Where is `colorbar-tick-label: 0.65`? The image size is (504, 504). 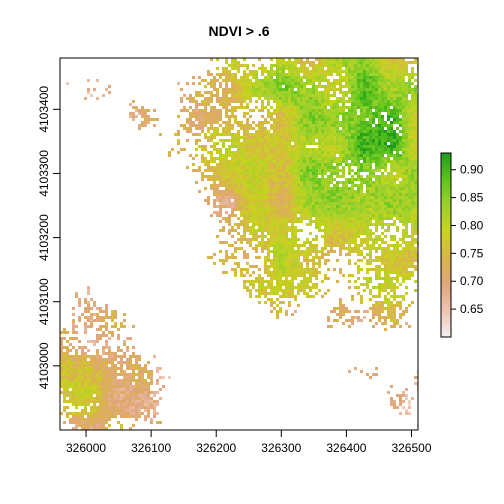
colorbar-tick-label: 0.65 is located at coordinates (472, 309).